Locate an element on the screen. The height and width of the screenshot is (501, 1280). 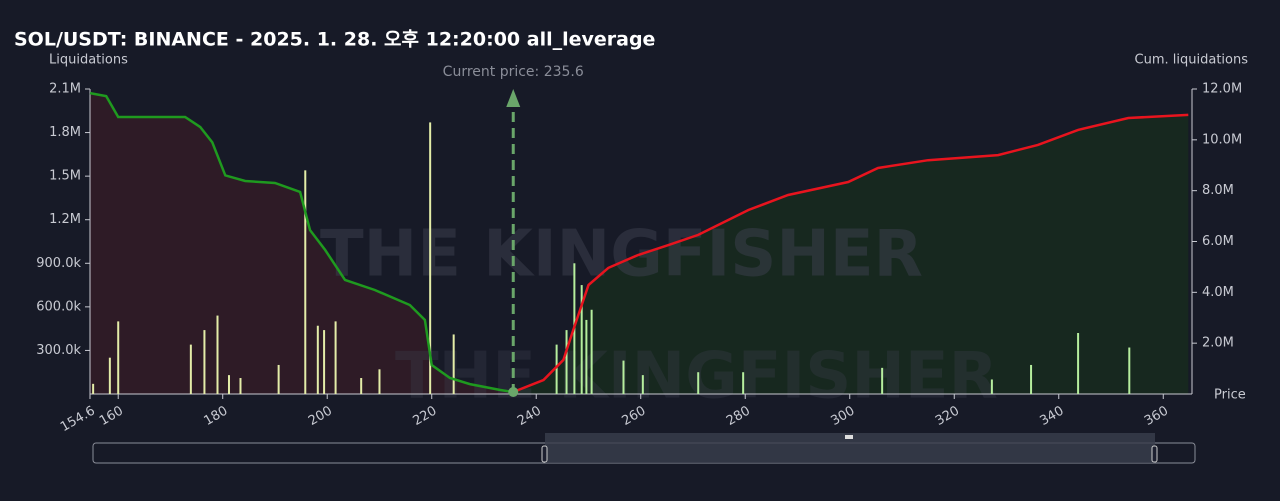
y2-axis-label: Cum. liquidations is located at coordinates (1192, 60).